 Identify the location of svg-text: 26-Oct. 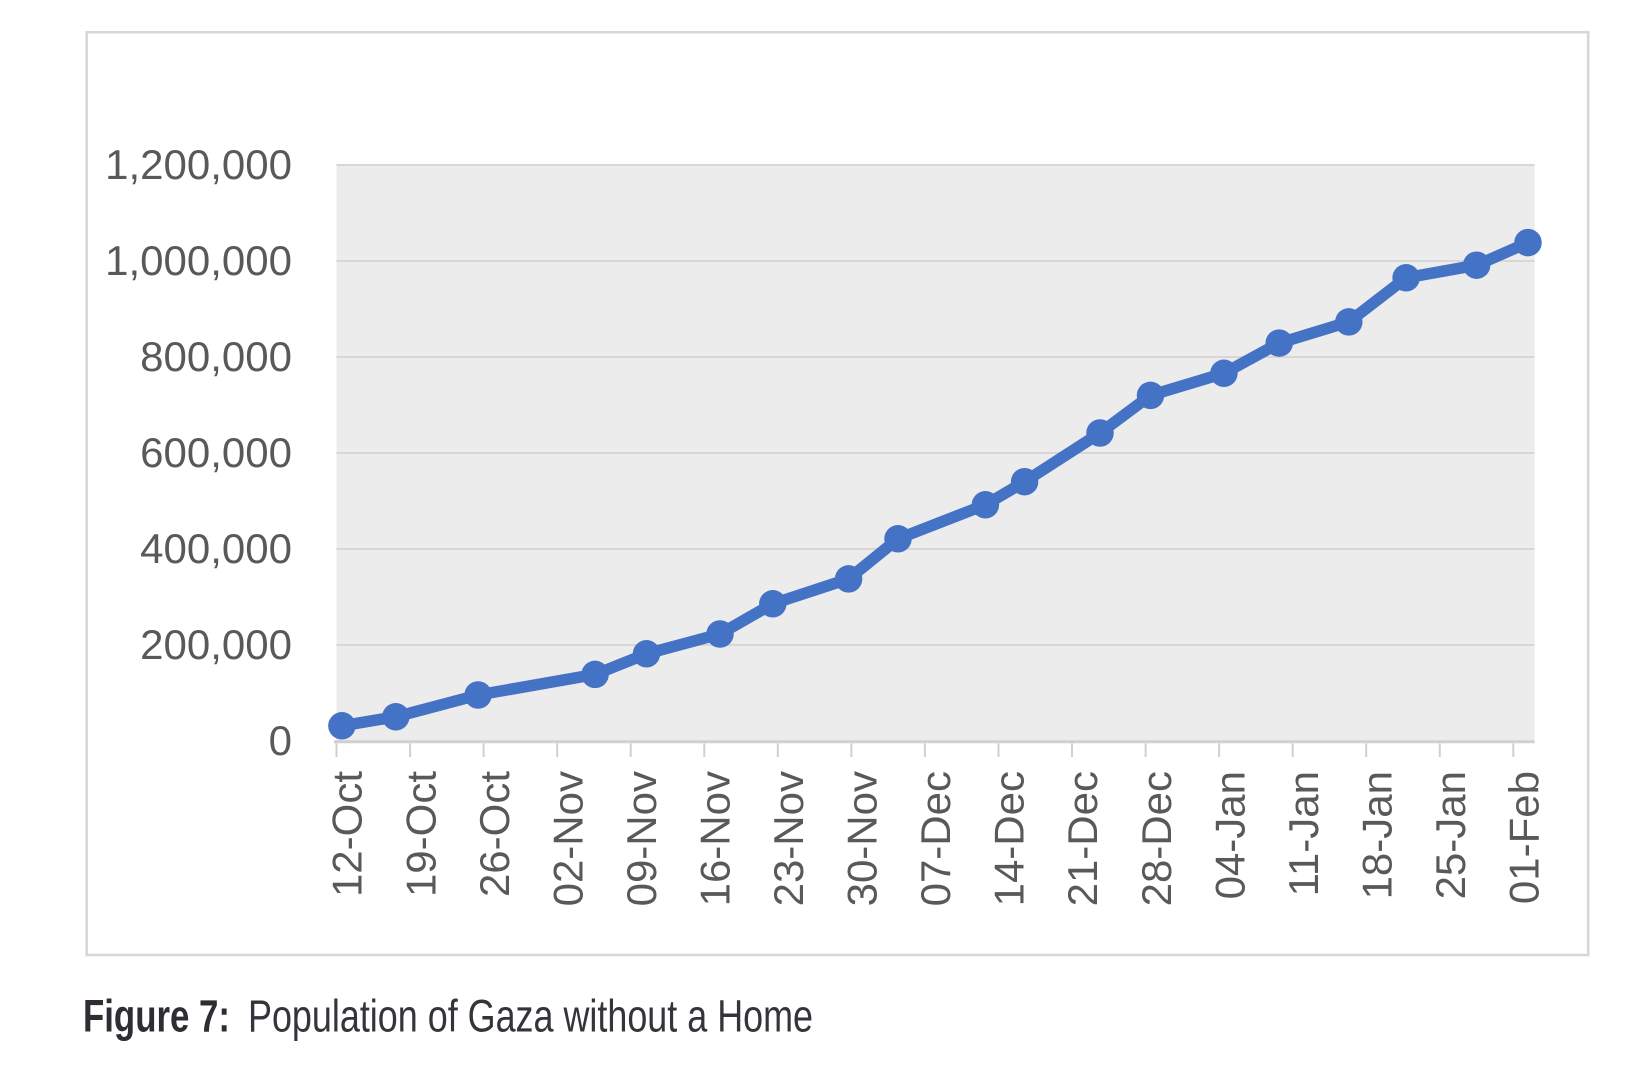
(494, 834).